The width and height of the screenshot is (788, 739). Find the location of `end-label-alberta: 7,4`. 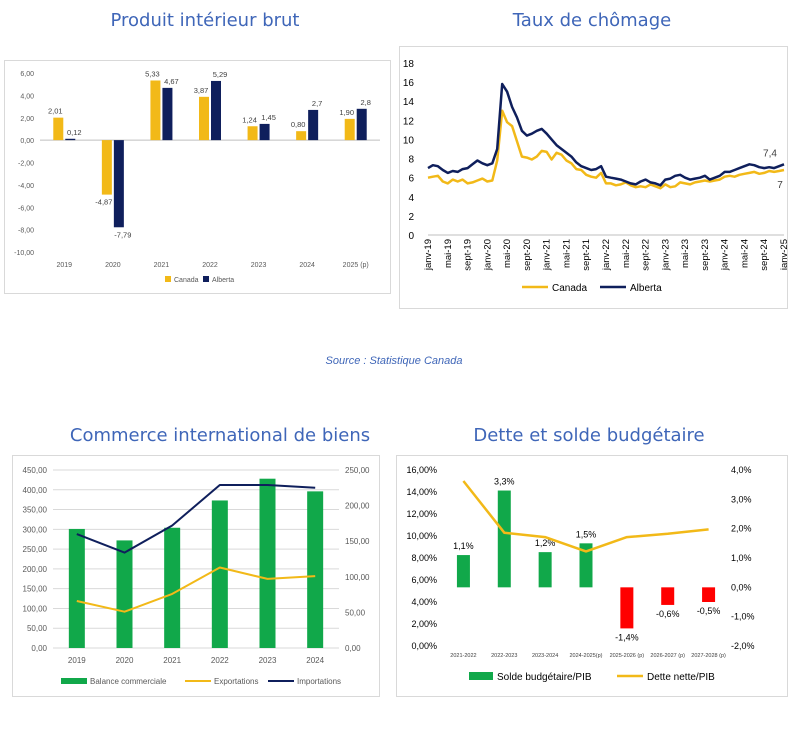

end-label-alberta: 7,4 is located at coordinates (770, 153).